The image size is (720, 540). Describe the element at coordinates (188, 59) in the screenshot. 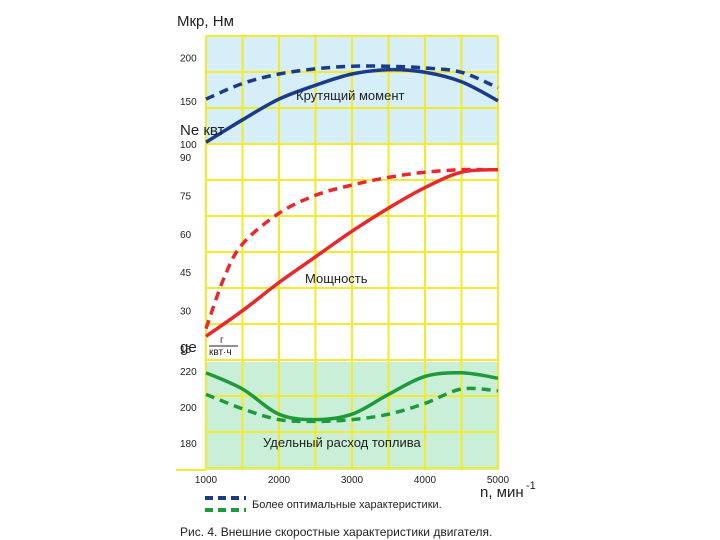

I see `torque-y-tick-label: 200` at that location.